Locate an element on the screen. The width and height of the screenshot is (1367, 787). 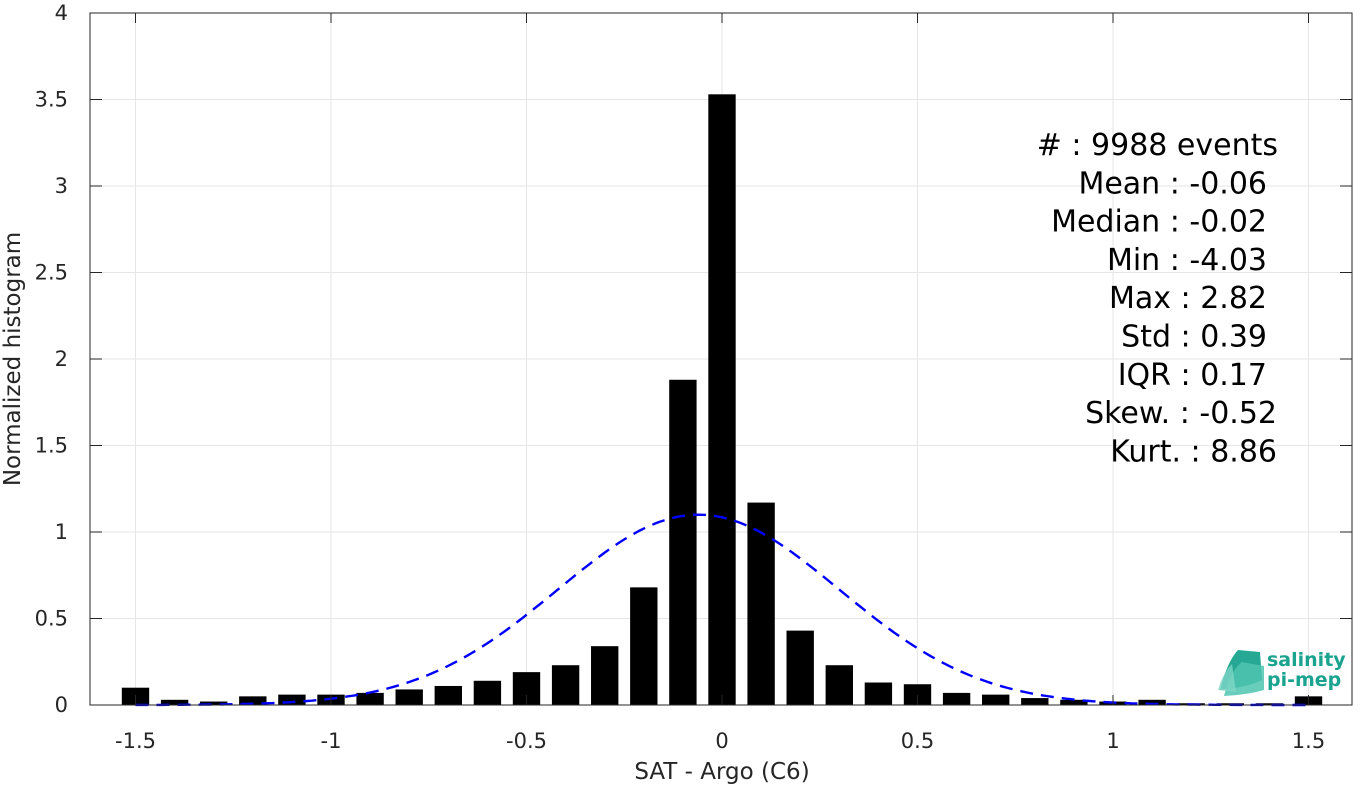
y-tick-label: 2 is located at coordinates (61, 359).